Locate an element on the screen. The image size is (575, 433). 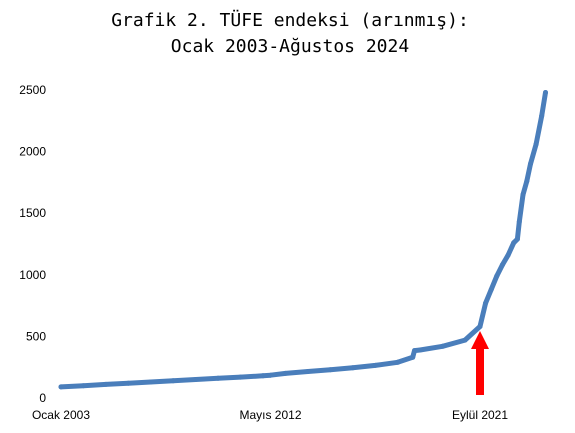
y-tick-label: 1500 is located at coordinates (32, 213).